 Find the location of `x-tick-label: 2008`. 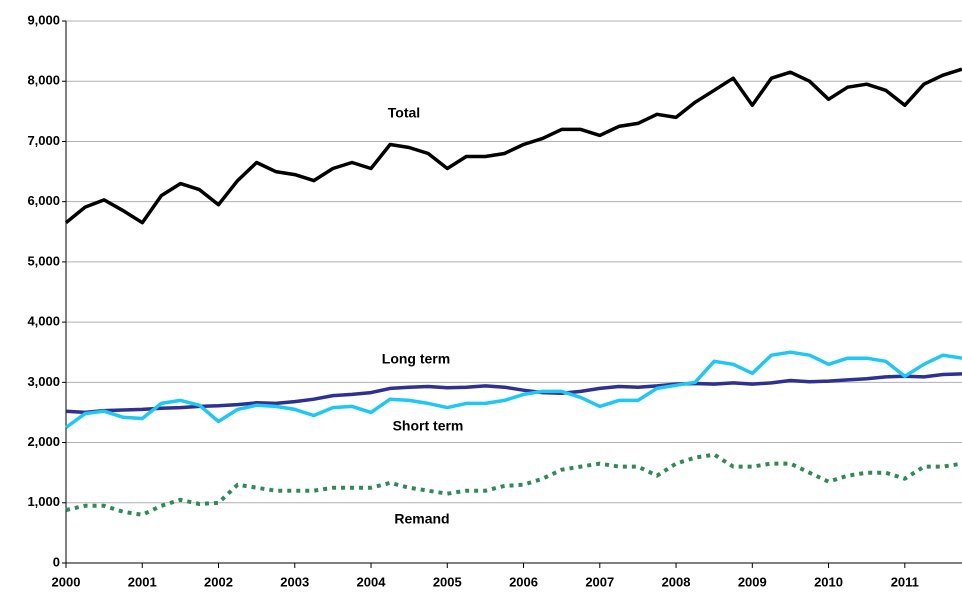

x-tick-label: 2008 is located at coordinates (676, 581).